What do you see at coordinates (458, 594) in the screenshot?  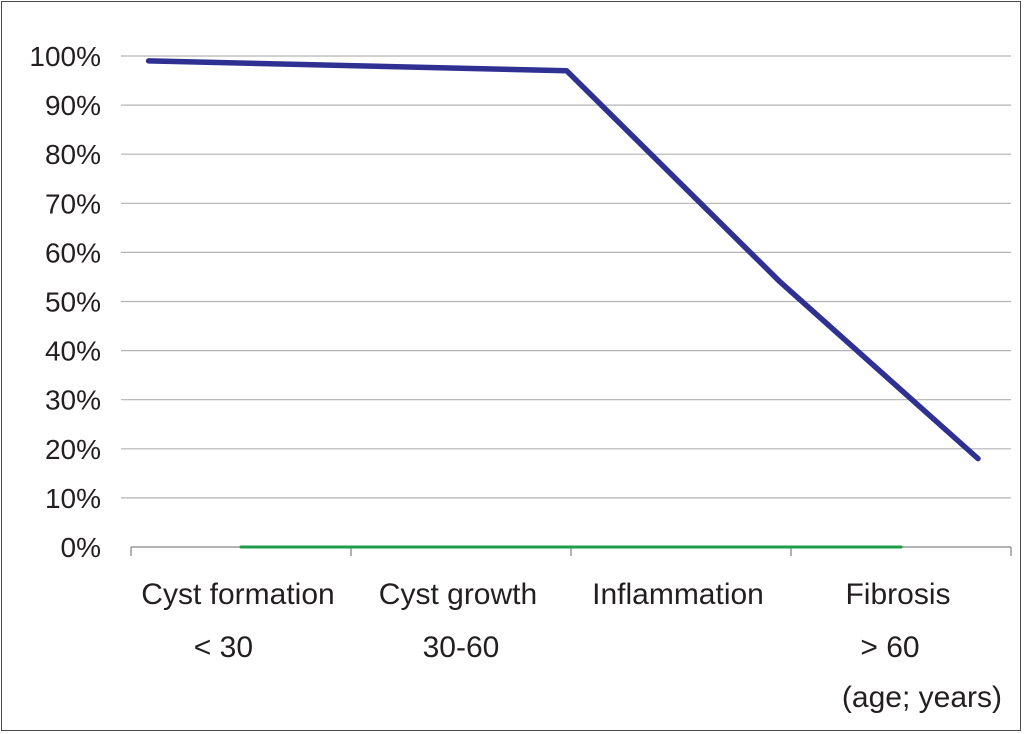 I see `x-category-label: Cyst growth` at bounding box center [458, 594].